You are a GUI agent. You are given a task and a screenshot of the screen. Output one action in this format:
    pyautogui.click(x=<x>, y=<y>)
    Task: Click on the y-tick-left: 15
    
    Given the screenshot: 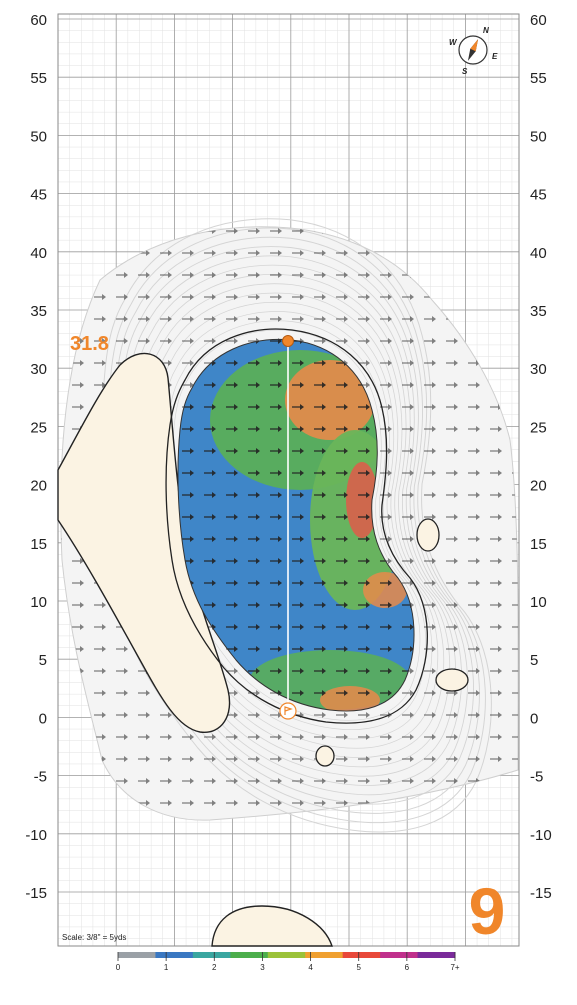 What is the action you would take?
    pyautogui.click(x=38, y=544)
    